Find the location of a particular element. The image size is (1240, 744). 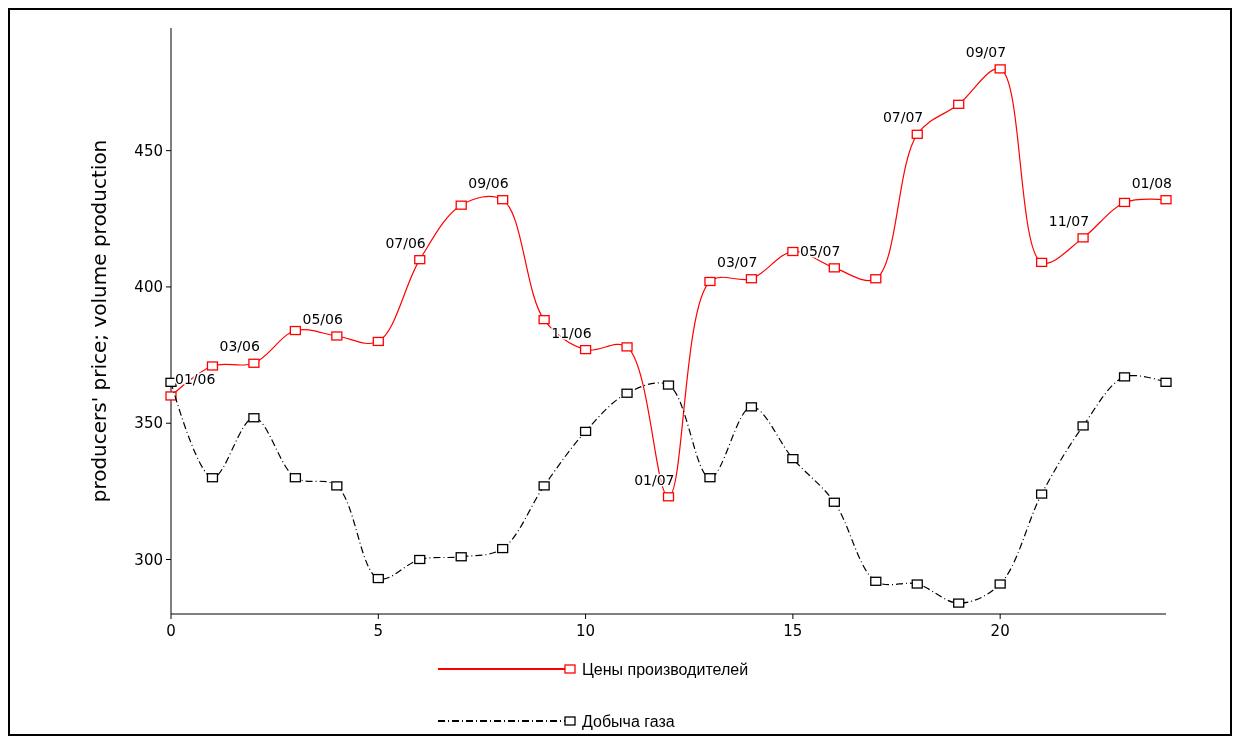

y-tick-label: 400 is located at coordinates (148, 287).